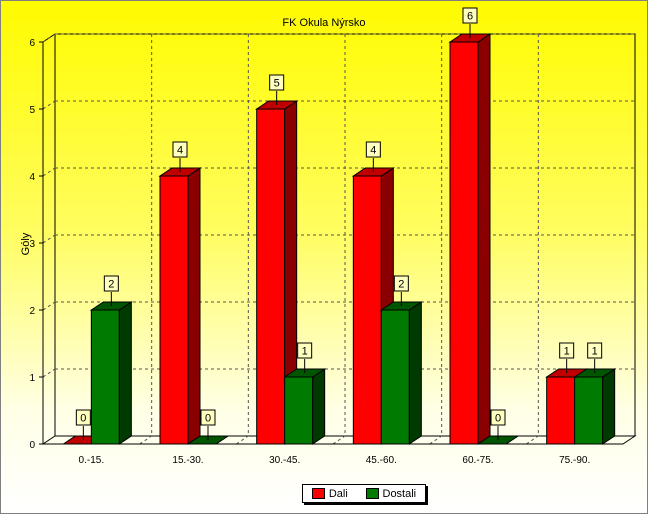 The image size is (648, 514). Describe the element at coordinates (32, 244) in the screenshot. I see `y-tick-label: 3` at that location.